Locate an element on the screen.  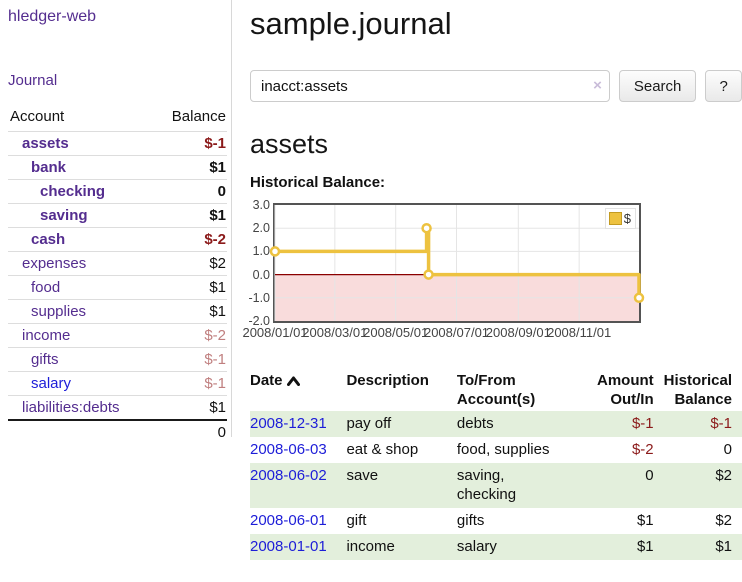
account-row: assets $-1 is located at coordinates (117, 143).